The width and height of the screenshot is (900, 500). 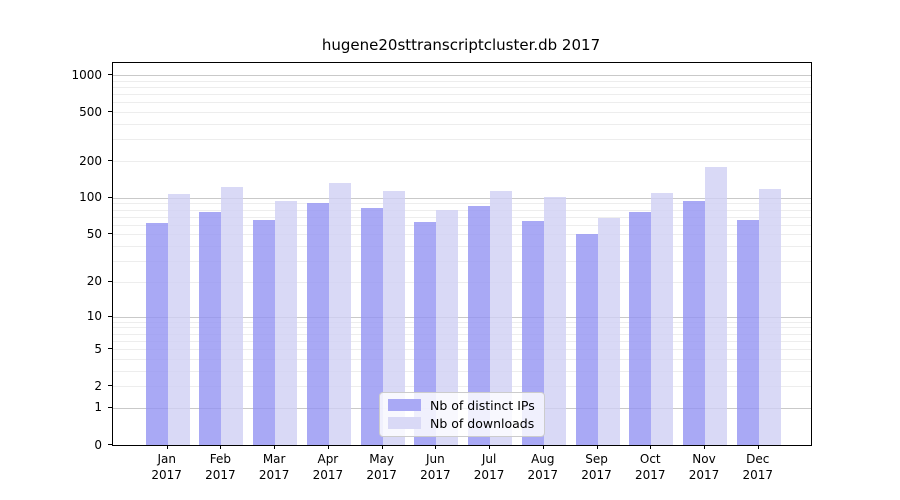 What do you see at coordinates (716, 305) in the screenshot?
I see `bar-nov-downloads` at bounding box center [716, 305].